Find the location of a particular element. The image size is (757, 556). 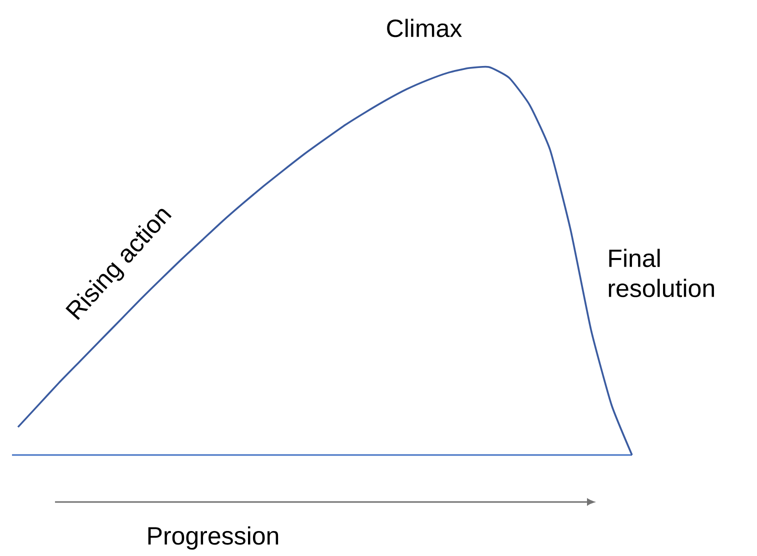

x-axis-title: Progression is located at coordinates (213, 538).